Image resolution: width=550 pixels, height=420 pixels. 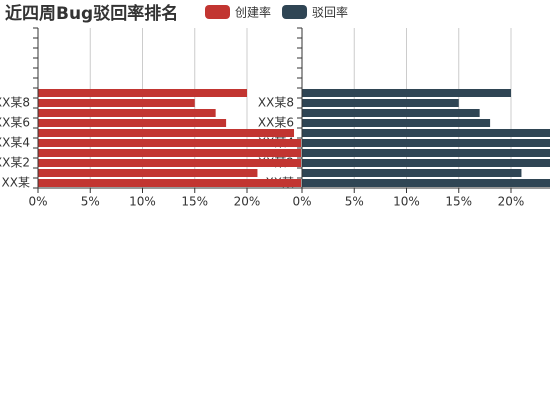 What do you see at coordinates (15, 143) in the screenshot?
I see `y-tick-label: XX某4` at bounding box center [15, 143].